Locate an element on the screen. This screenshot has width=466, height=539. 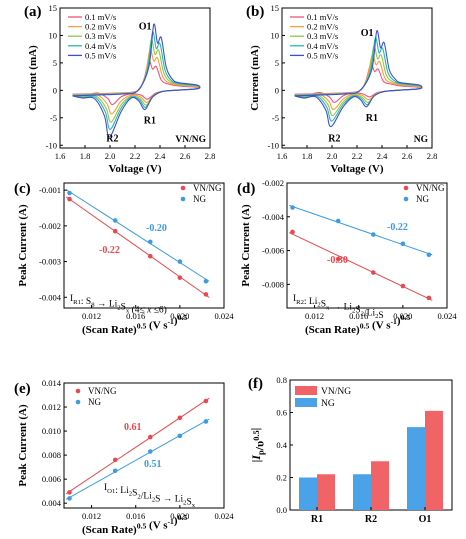
x-tick-label: 2.8 is located at coordinates (432, 156).